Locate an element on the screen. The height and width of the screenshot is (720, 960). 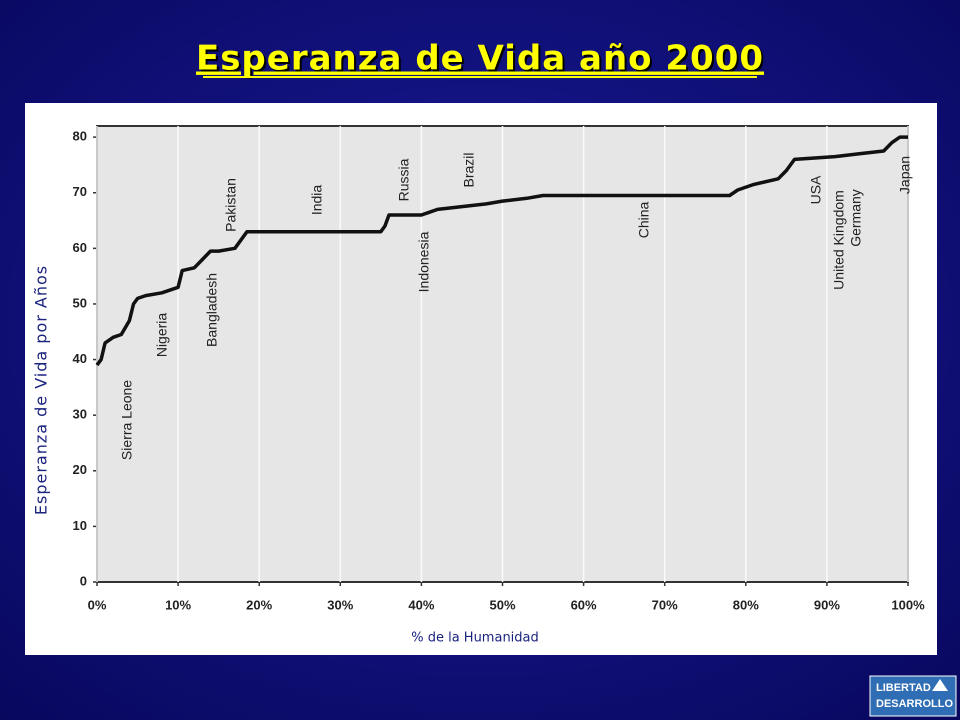
x-axis-title: % de la Humanidad is located at coordinates (475, 638).